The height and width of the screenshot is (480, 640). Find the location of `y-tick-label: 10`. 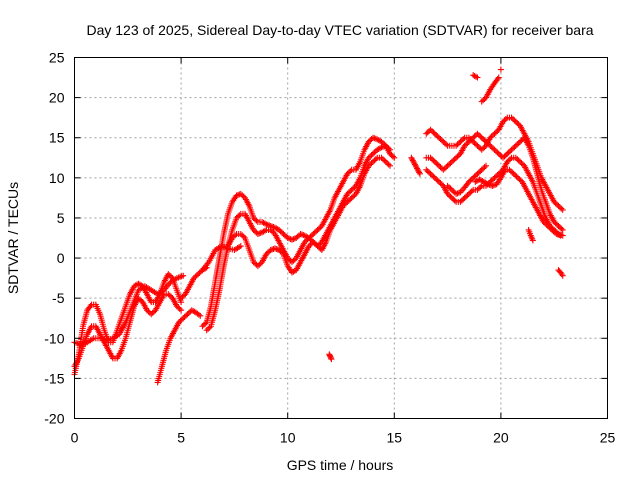

y-tick-label: 10 is located at coordinates (57, 178).